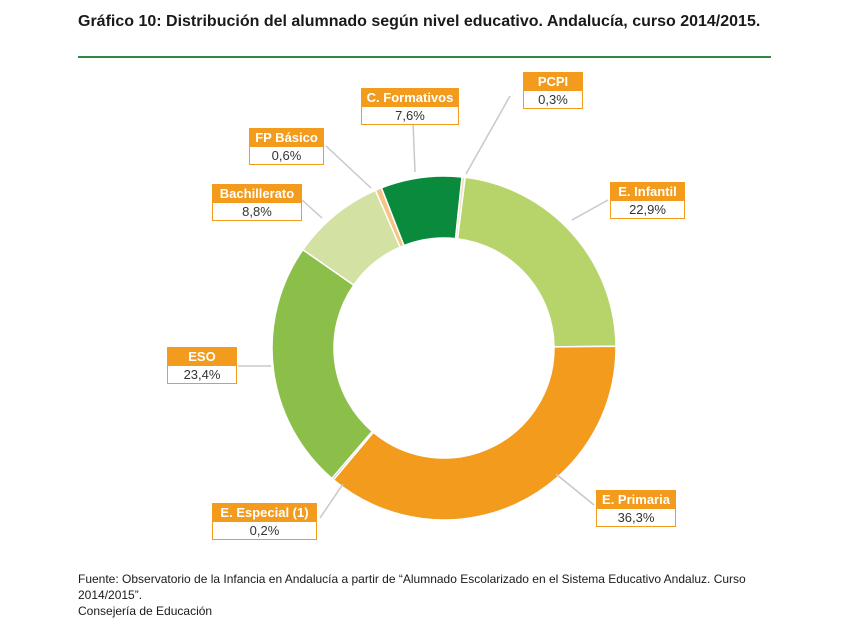 The width and height of the screenshot is (850, 619). I want to click on source-line-2: Consejería de Educación, so click(145, 611).